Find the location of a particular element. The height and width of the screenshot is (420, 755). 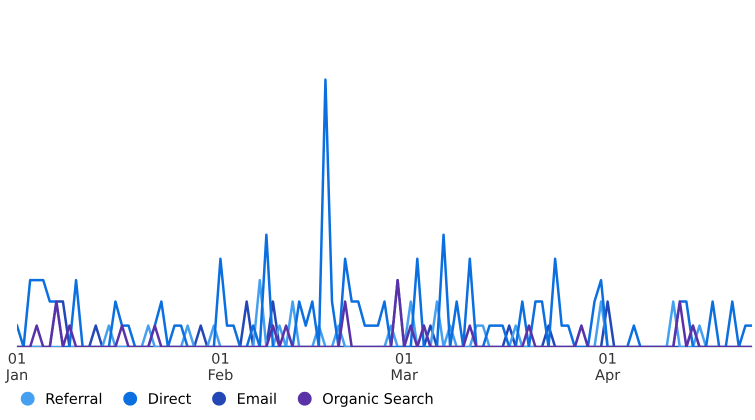

x-tick-label: 01 Feb is located at coordinates (220, 366).